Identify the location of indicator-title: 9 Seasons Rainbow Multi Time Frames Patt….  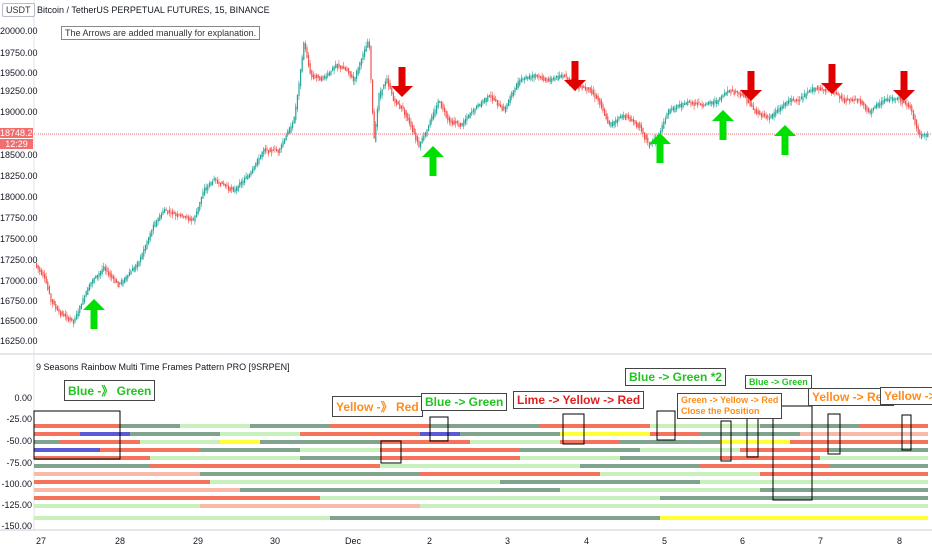
(163, 367).